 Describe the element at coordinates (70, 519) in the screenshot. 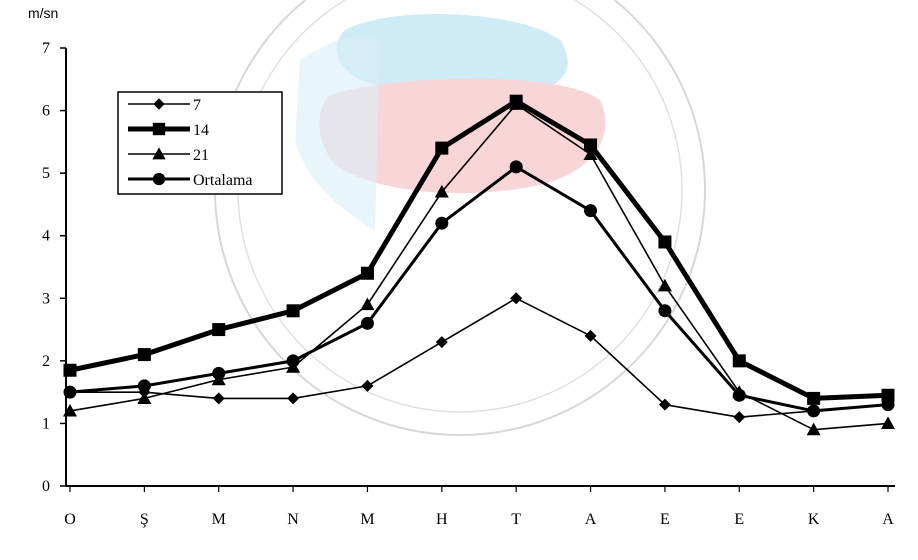

I see `x-tick-label: O` at that location.